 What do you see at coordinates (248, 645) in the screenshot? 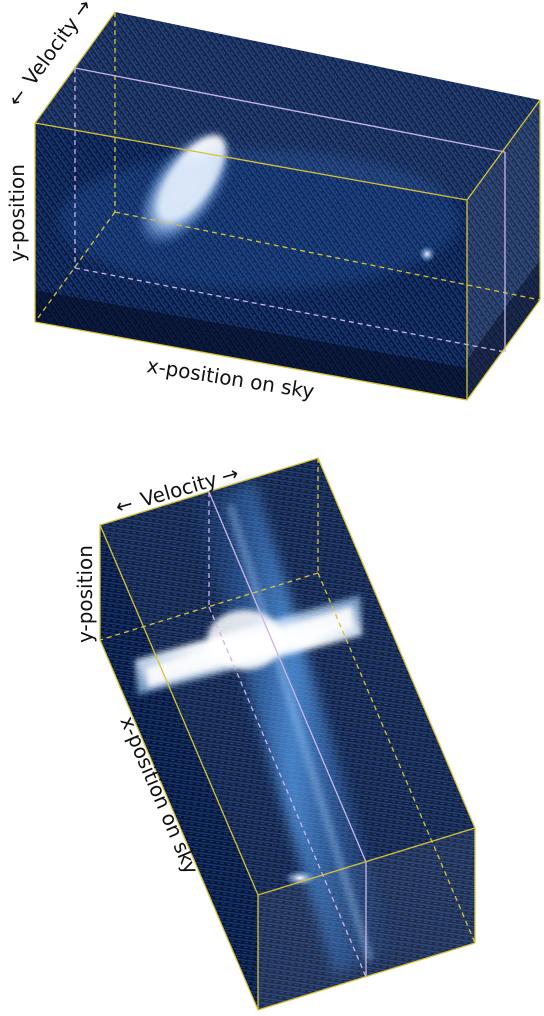
I see `bottom-emission-bar` at bounding box center [248, 645].